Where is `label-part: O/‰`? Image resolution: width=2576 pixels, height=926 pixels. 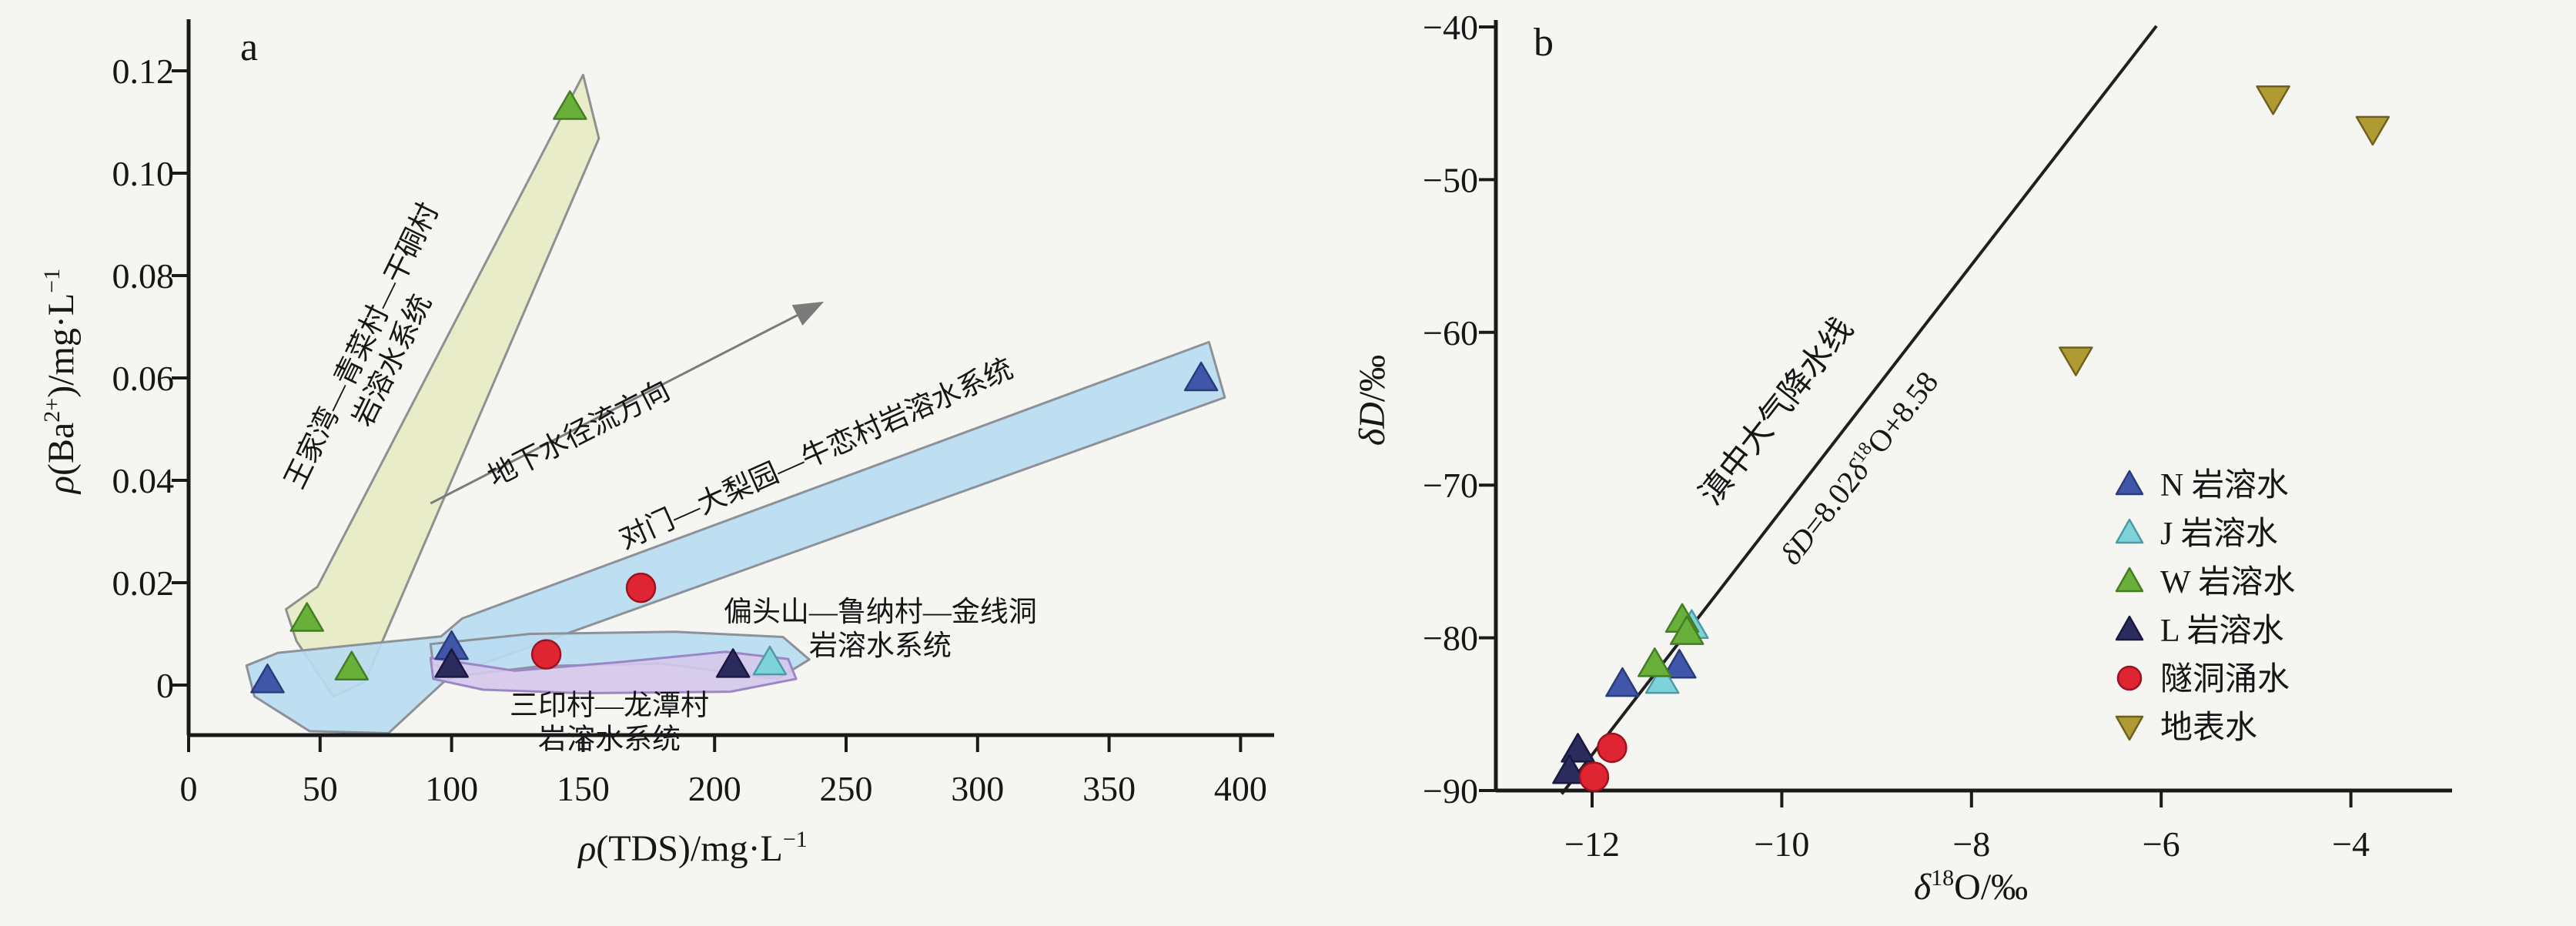 label-part: O/‰ is located at coordinates (1991, 887).